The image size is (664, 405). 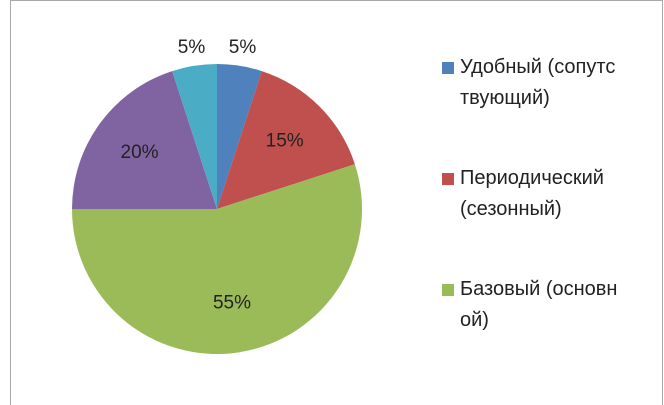 I want to click on data-label: 55%, so click(x=232, y=303).